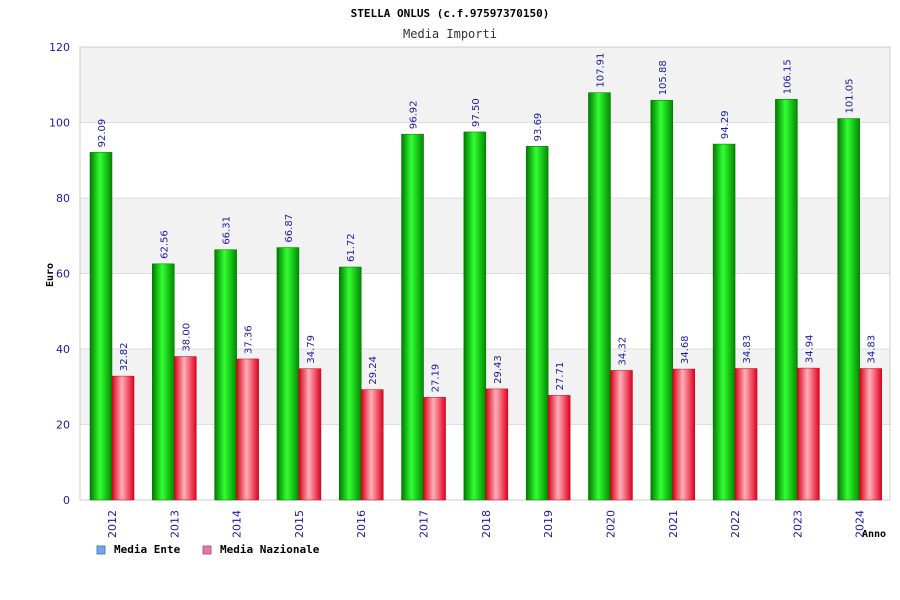 The height and width of the screenshot is (600, 900). What do you see at coordinates (361, 524) in the screenshot?
I see `x-tick-label-2016: 2016` at bounding box center [361, 524].